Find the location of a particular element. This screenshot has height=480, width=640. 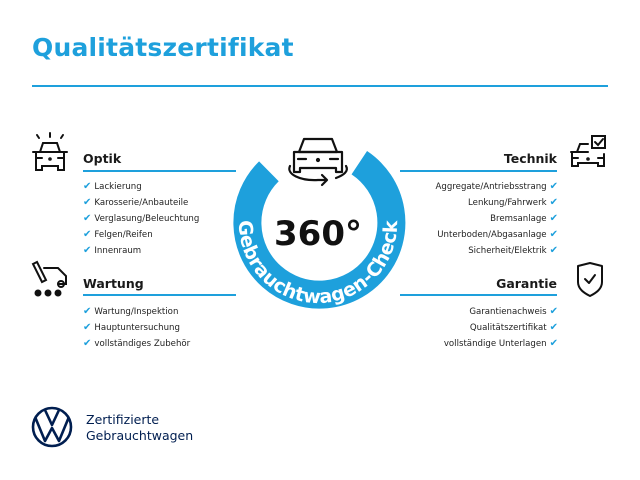

list-item: ✔ Verglasung/Beleuchtung is located at coordinates (141, 218).